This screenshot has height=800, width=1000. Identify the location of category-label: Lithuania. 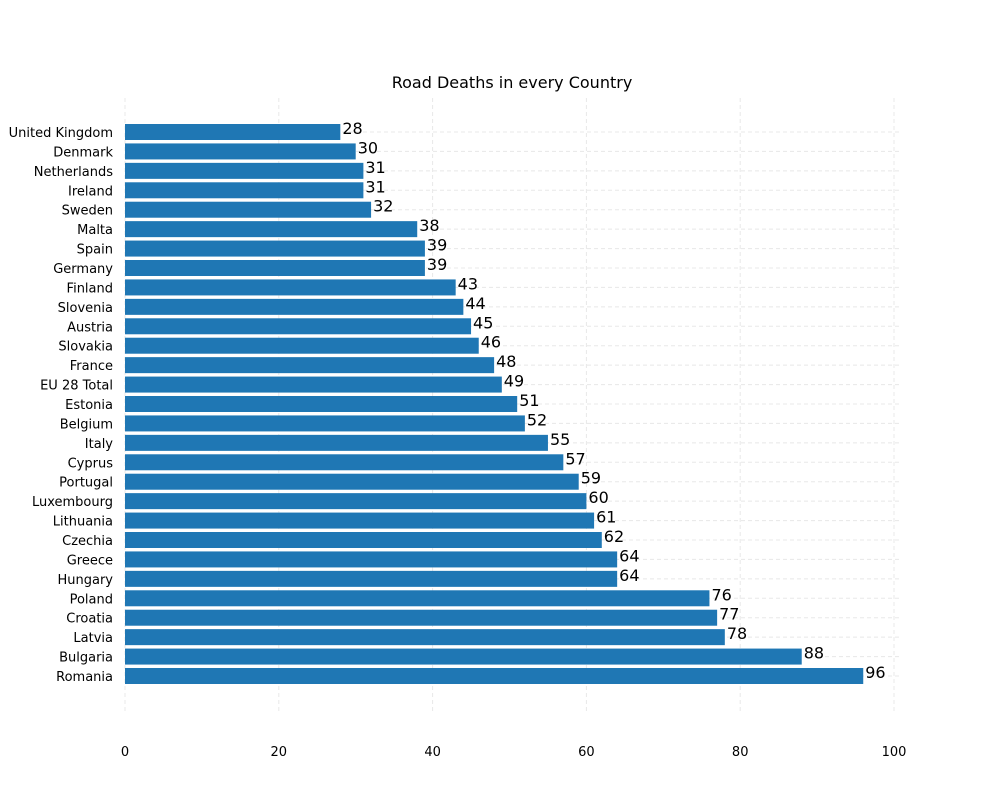
(83, 522).